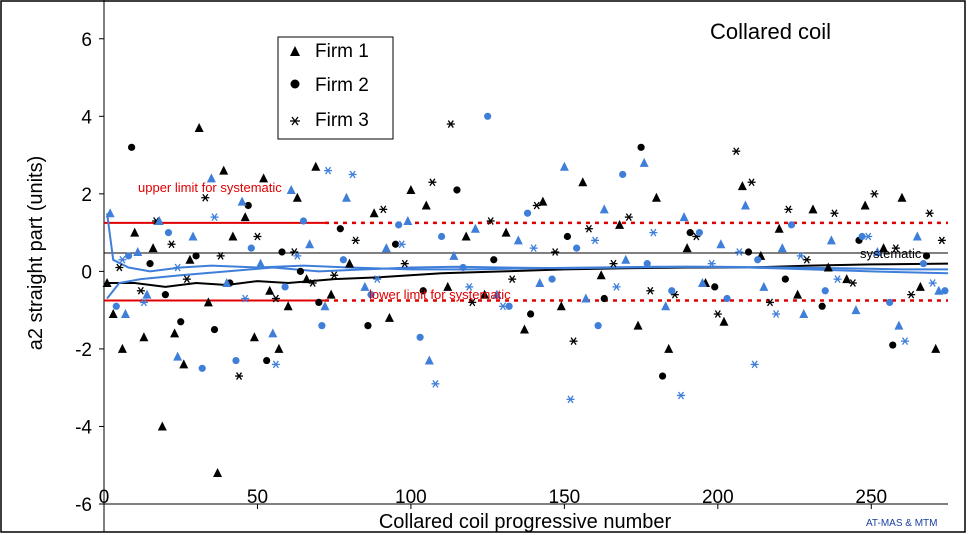 The height and width of the screenshot is (535, 968). I want to click on limit-lines, so click(526, 261).